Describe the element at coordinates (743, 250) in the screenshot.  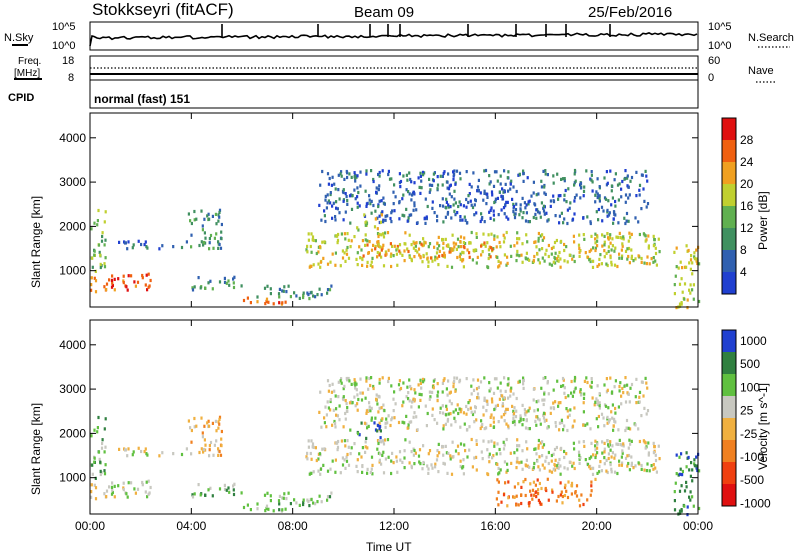
I see `power-colorbar-tick: 8` at that location.